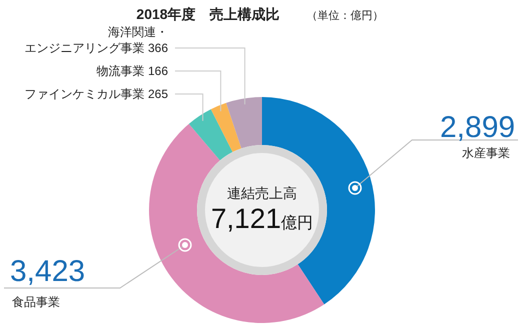 The image size is (524, 333). Describe the element at coordinates (208, 14) in the screenshot. I see `chart-title: 2018年度 売上構成比` at that location.